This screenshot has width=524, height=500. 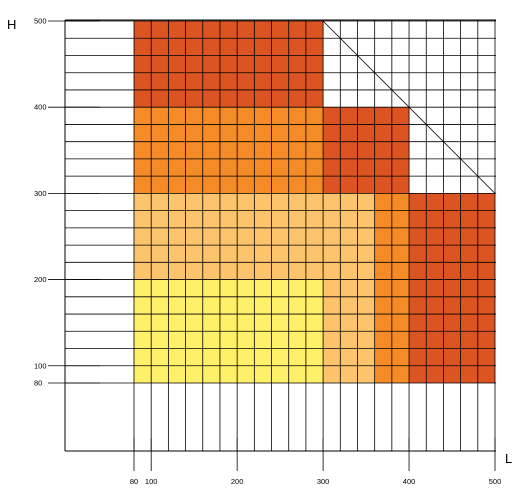 I want to click on x-tick-label-500: 500, so click(x=495, y=481).